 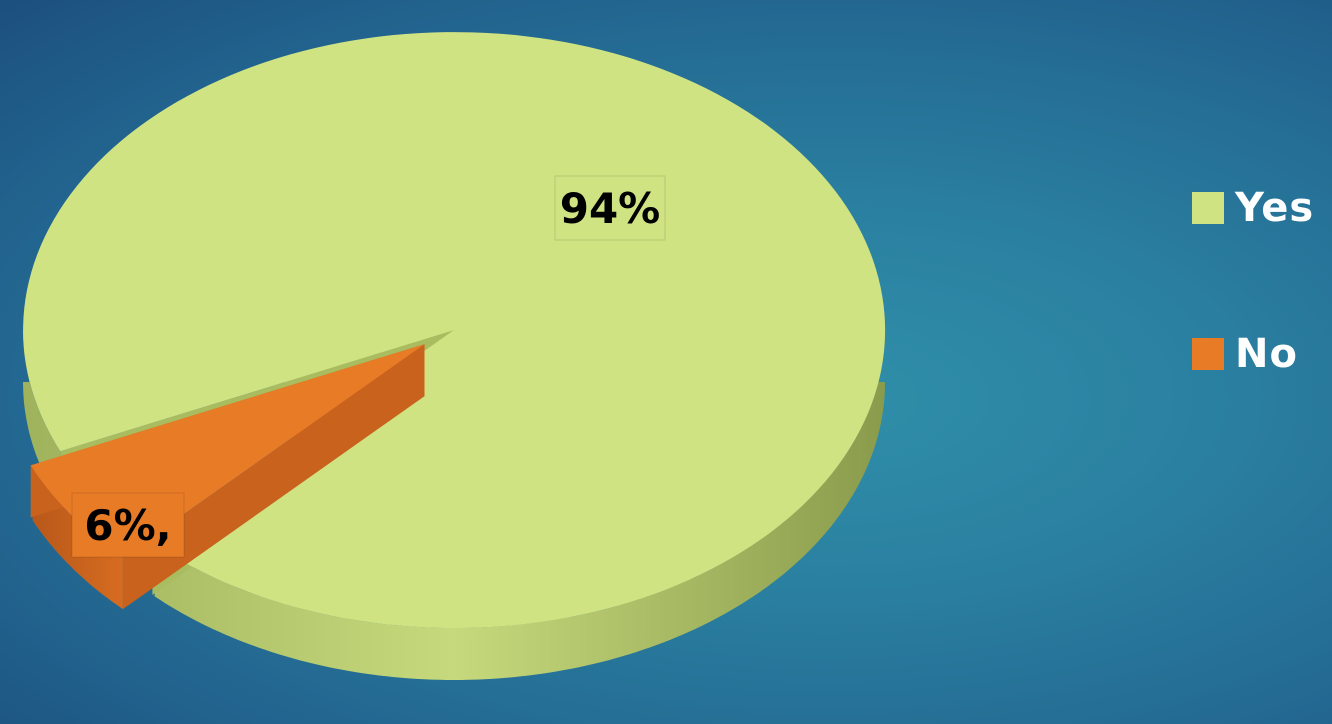 I want to click on legend-label-yes: Yes, so click(x=1275, y=208).